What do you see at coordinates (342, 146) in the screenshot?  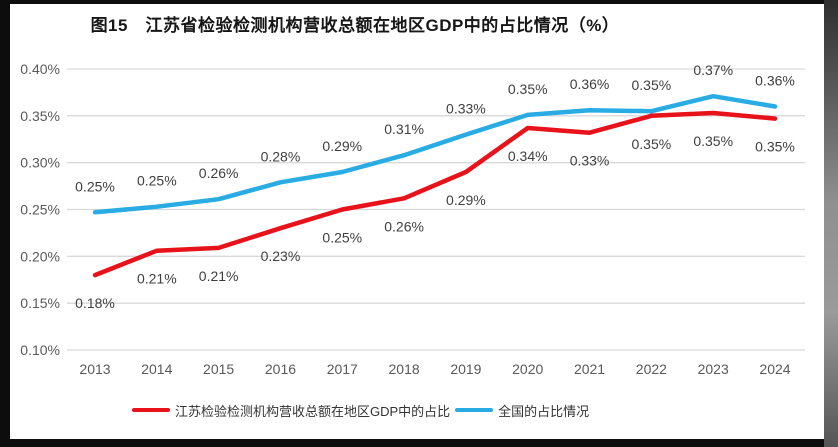 I see `data-label-series-1: 0.29%` at bounding box center [342, 146].